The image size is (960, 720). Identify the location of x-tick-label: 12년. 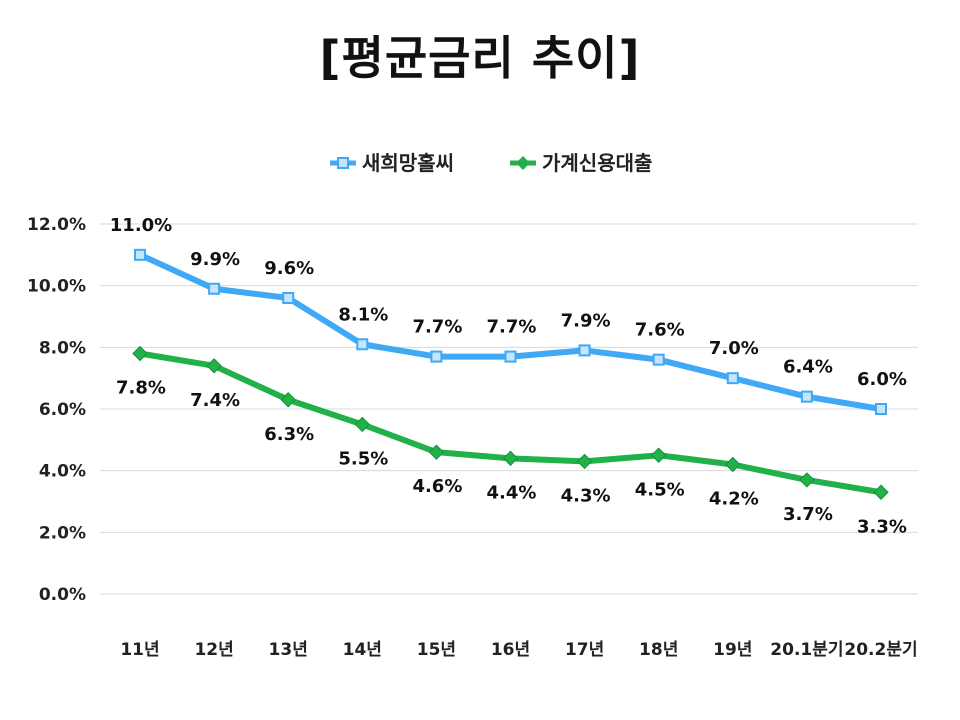
(213, 650).